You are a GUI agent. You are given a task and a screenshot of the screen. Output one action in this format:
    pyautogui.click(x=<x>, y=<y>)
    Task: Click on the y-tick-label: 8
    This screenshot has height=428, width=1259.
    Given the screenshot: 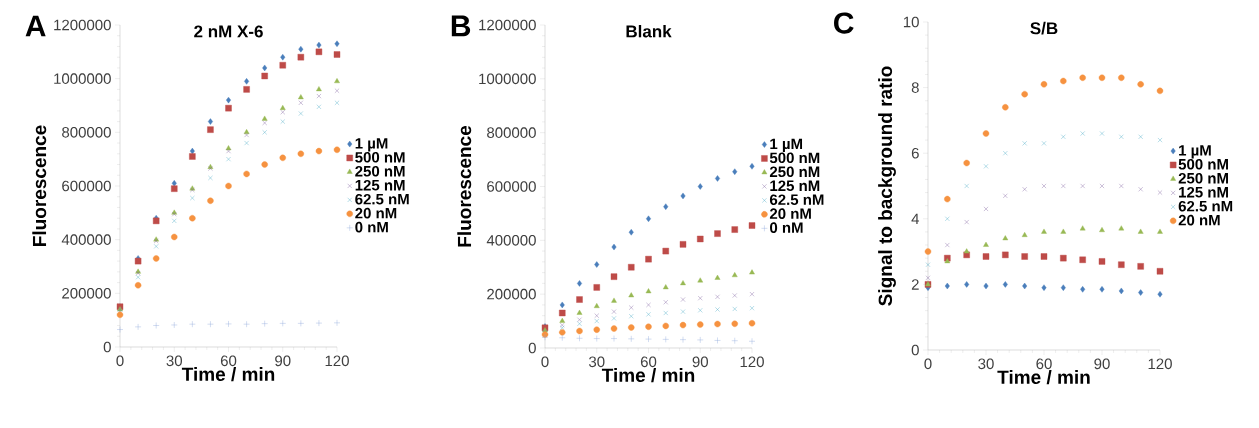 What is the action you would take?
    pyautogui.click(x=915, y=87)
    